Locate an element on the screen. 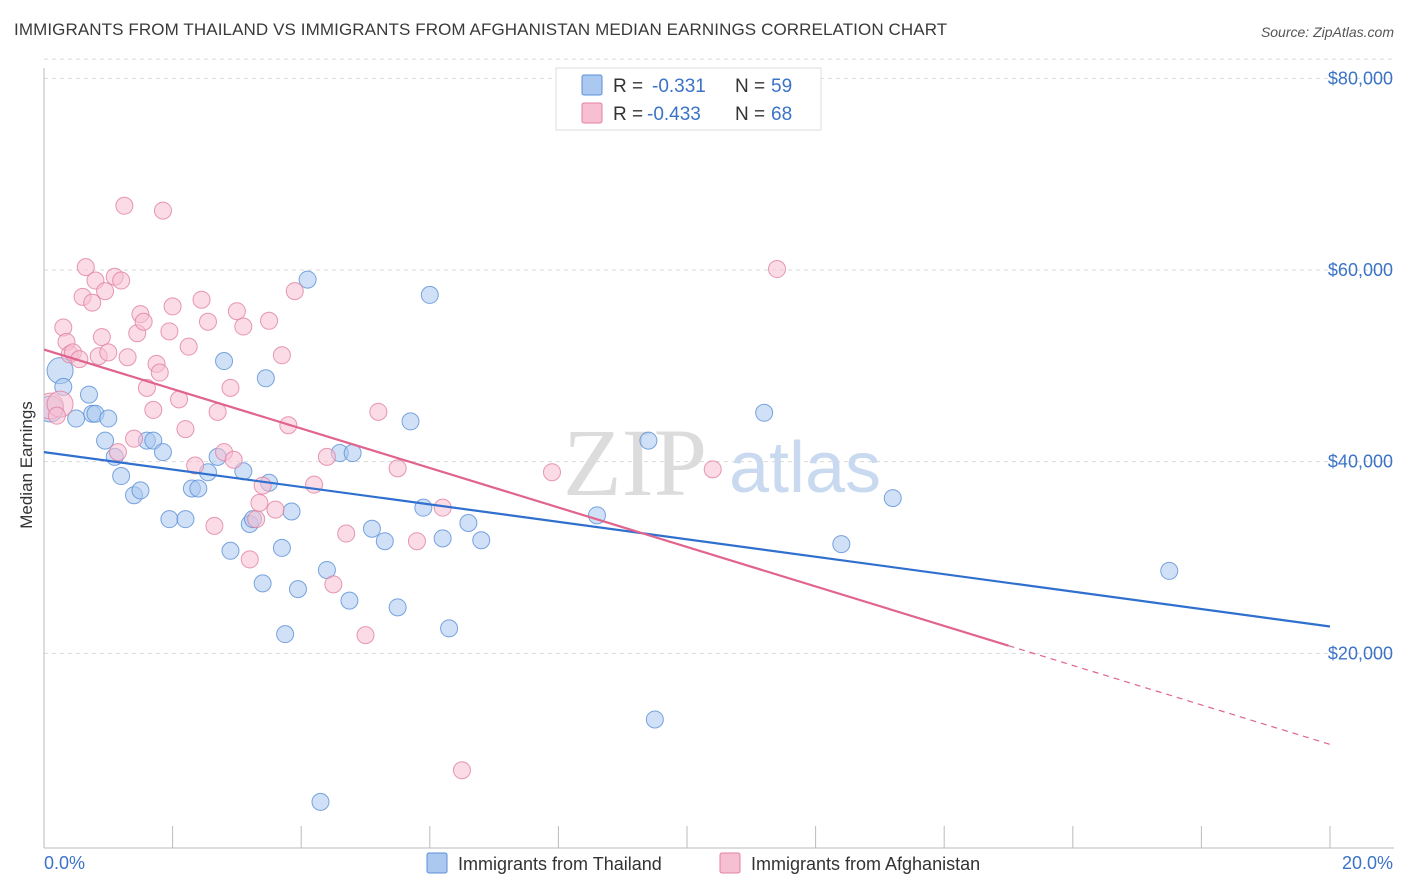 Image resolution: width=1406 pixels, height=892 pixels. legend-r-value-afghanistan: -0.433 is located at coordinates (674, 114).